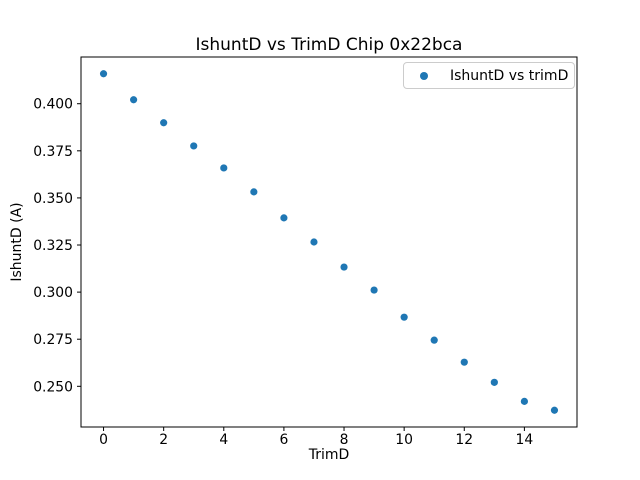 This screenshot has width=640, height=480. I want to click on y-tick-label: 0.300, so click(53, 293).